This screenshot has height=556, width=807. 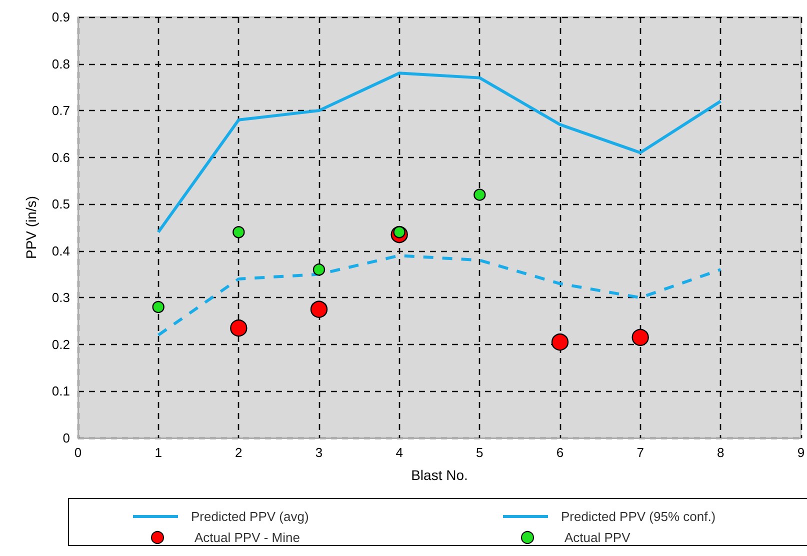 What do you see at coordinates (319, 452) in the screenshot?
I see `x-tick-label: 3` at bounding box center [319, 452].